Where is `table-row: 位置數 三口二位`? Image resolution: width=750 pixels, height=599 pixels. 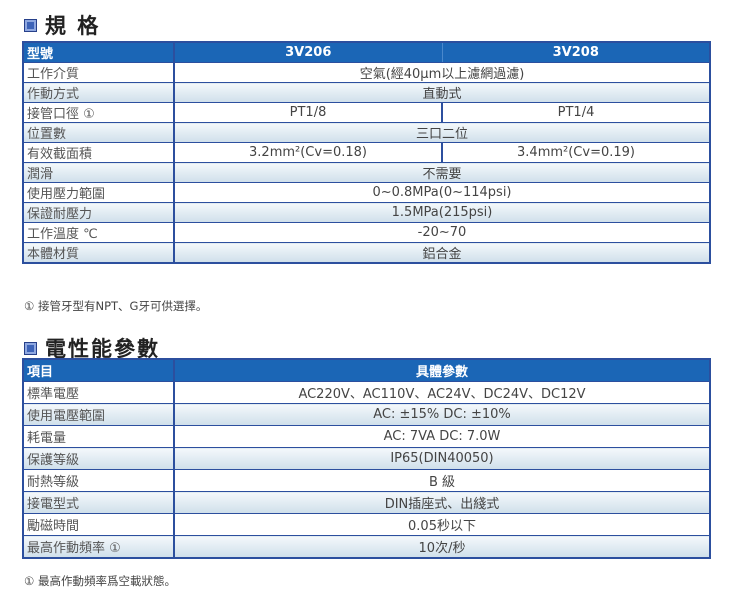
table-row: 位置數 三口二位 is located at coordinates (366, 132).